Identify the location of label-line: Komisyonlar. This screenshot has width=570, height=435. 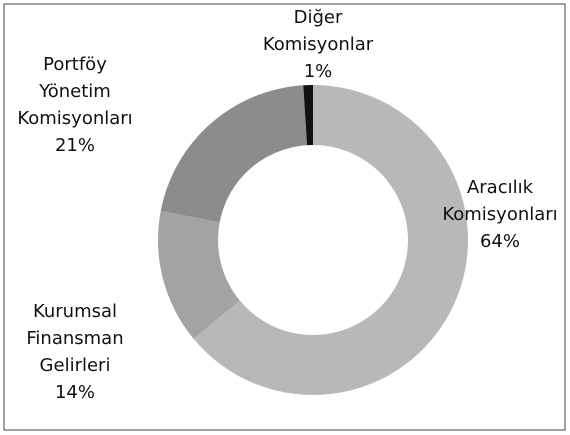
(318, 44).